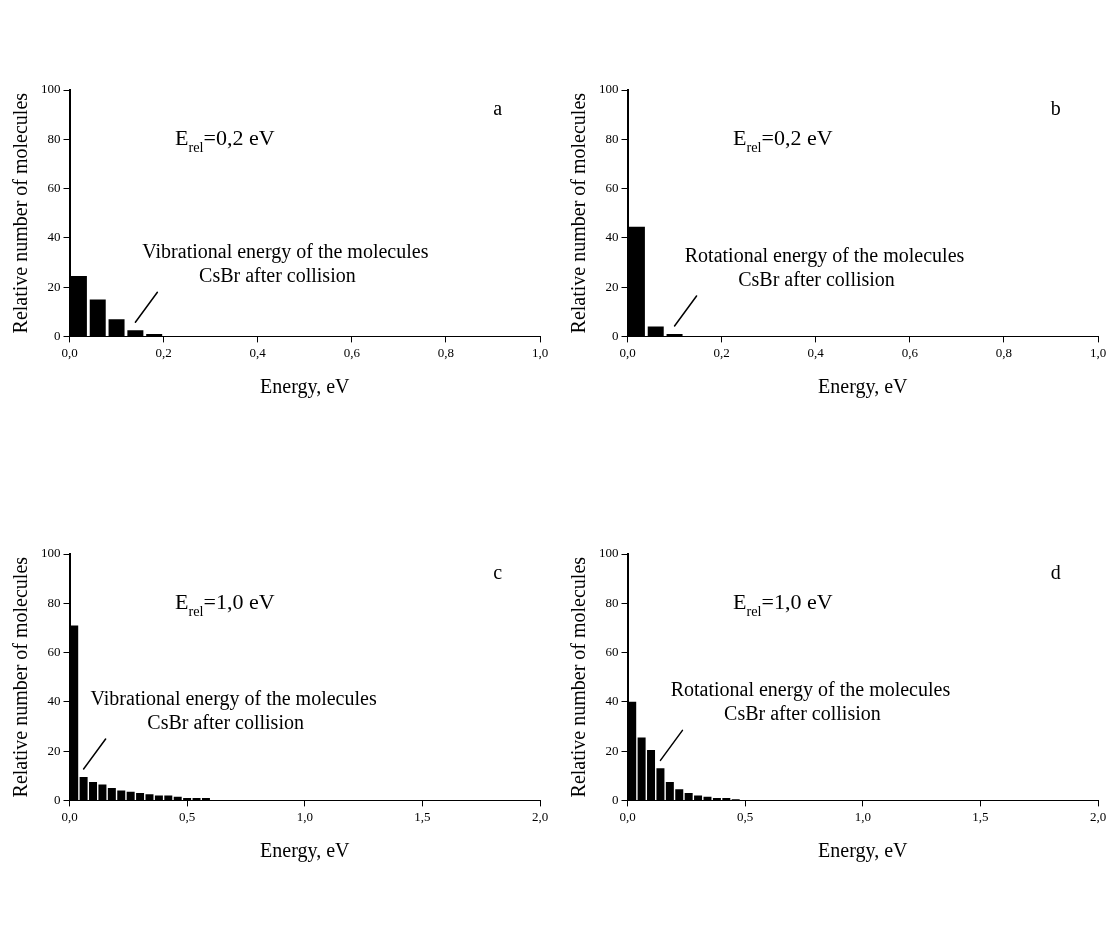 The height and width of the screenshot is (928, 1116). What do you see at coordinates (1055, 108) in the screenshot?
I see `annotation: b` at bounding box center [1055, 108].